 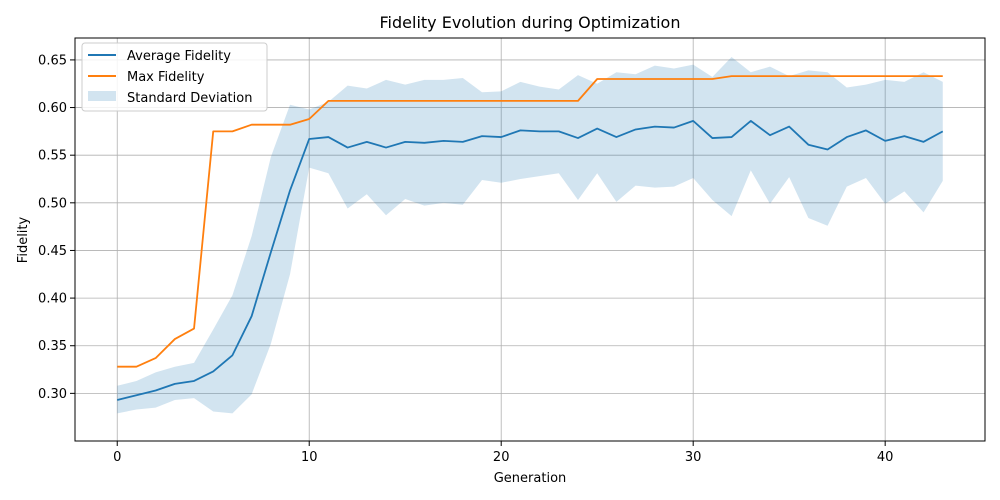 I want to click on x-axis-ticks: 0 10 20 30 40, so click(x=503, y=453).